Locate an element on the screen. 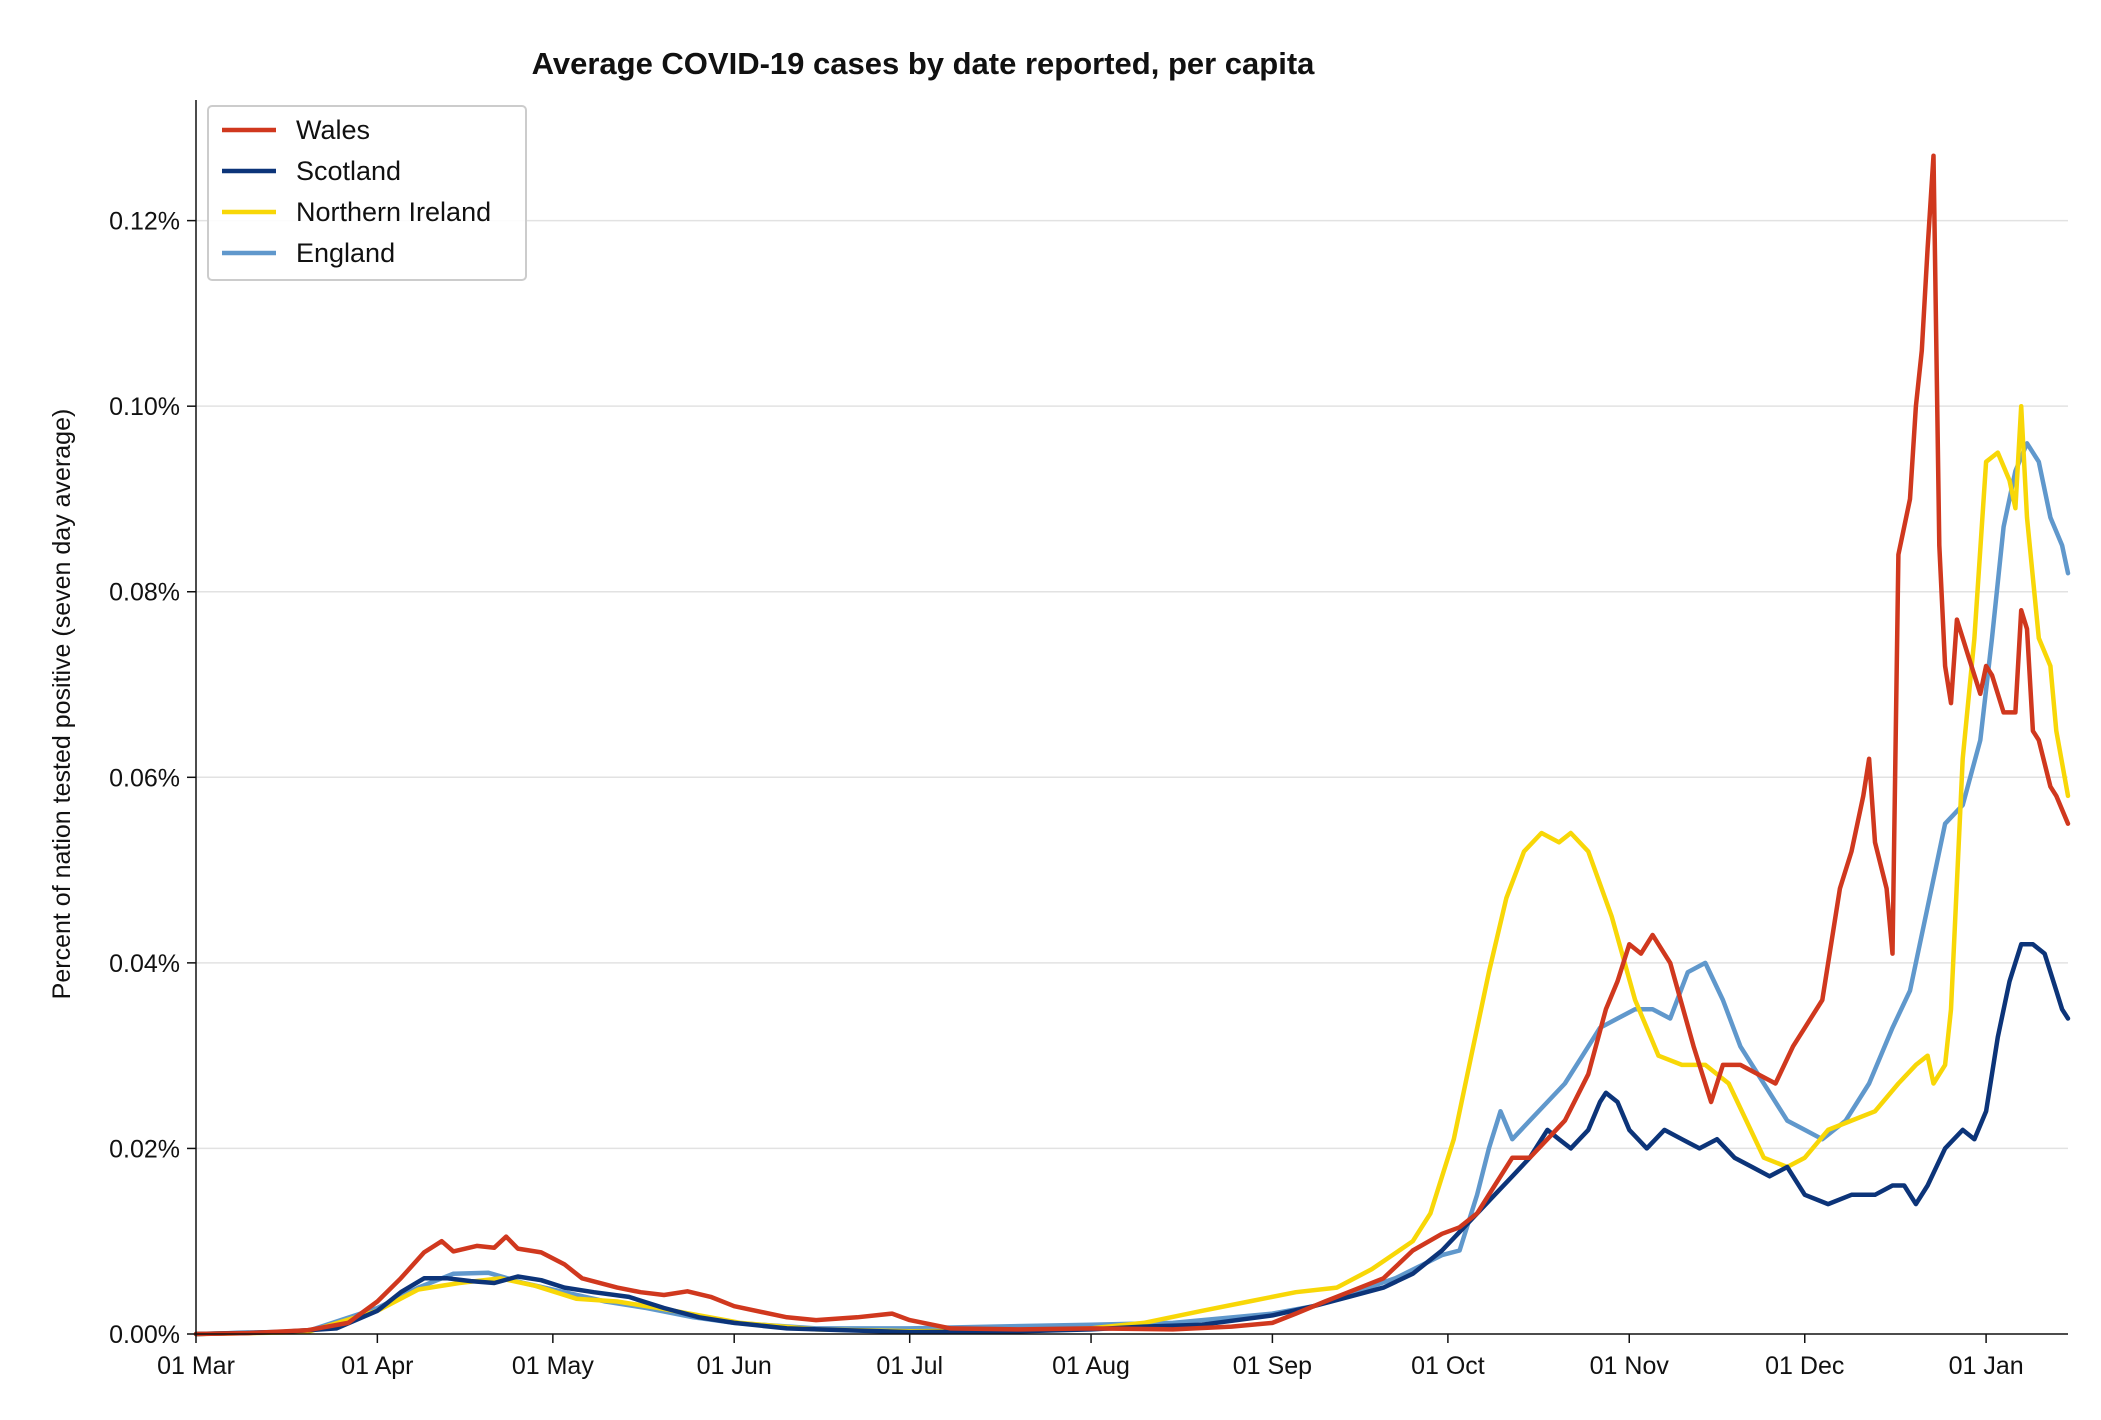  y-tick-label: 0.12% is located at coordinates (144, 222).